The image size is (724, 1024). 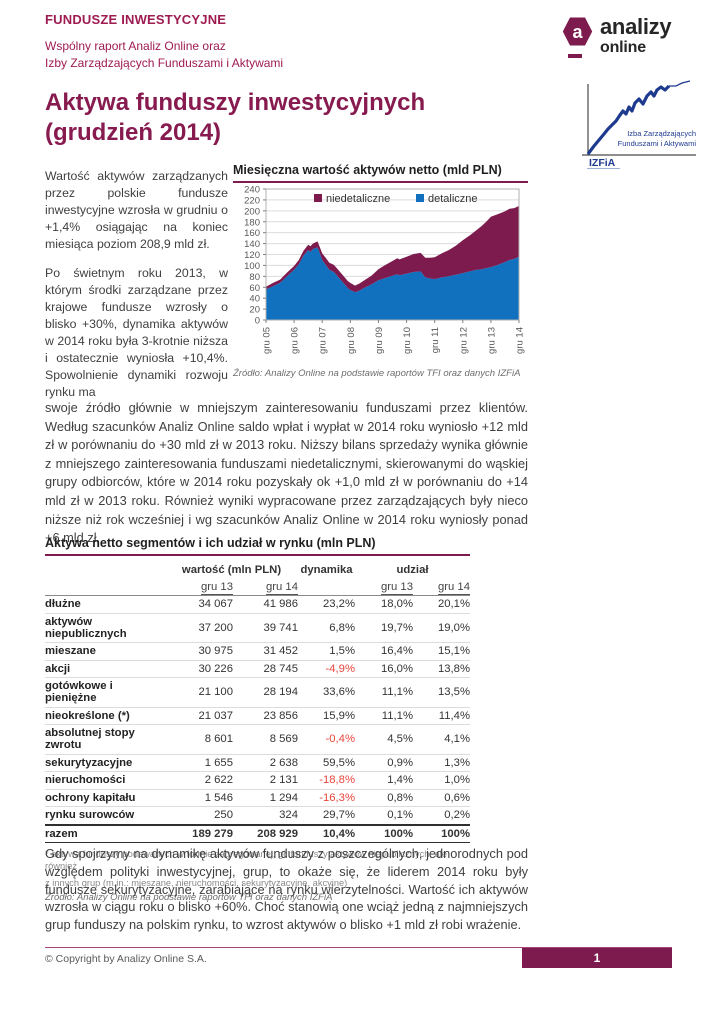 I want to click on table-row: ochrony kapitału 1 546 1 294 -16,3% 0,8% 0,6%, so click(x=257, y=798).